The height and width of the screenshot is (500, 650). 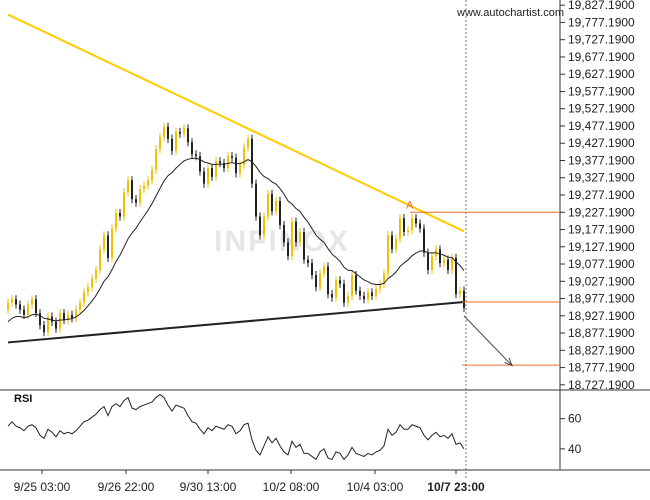 I want to click on time-tick-label: 10/7 23:00, so click(x=456, y=487).